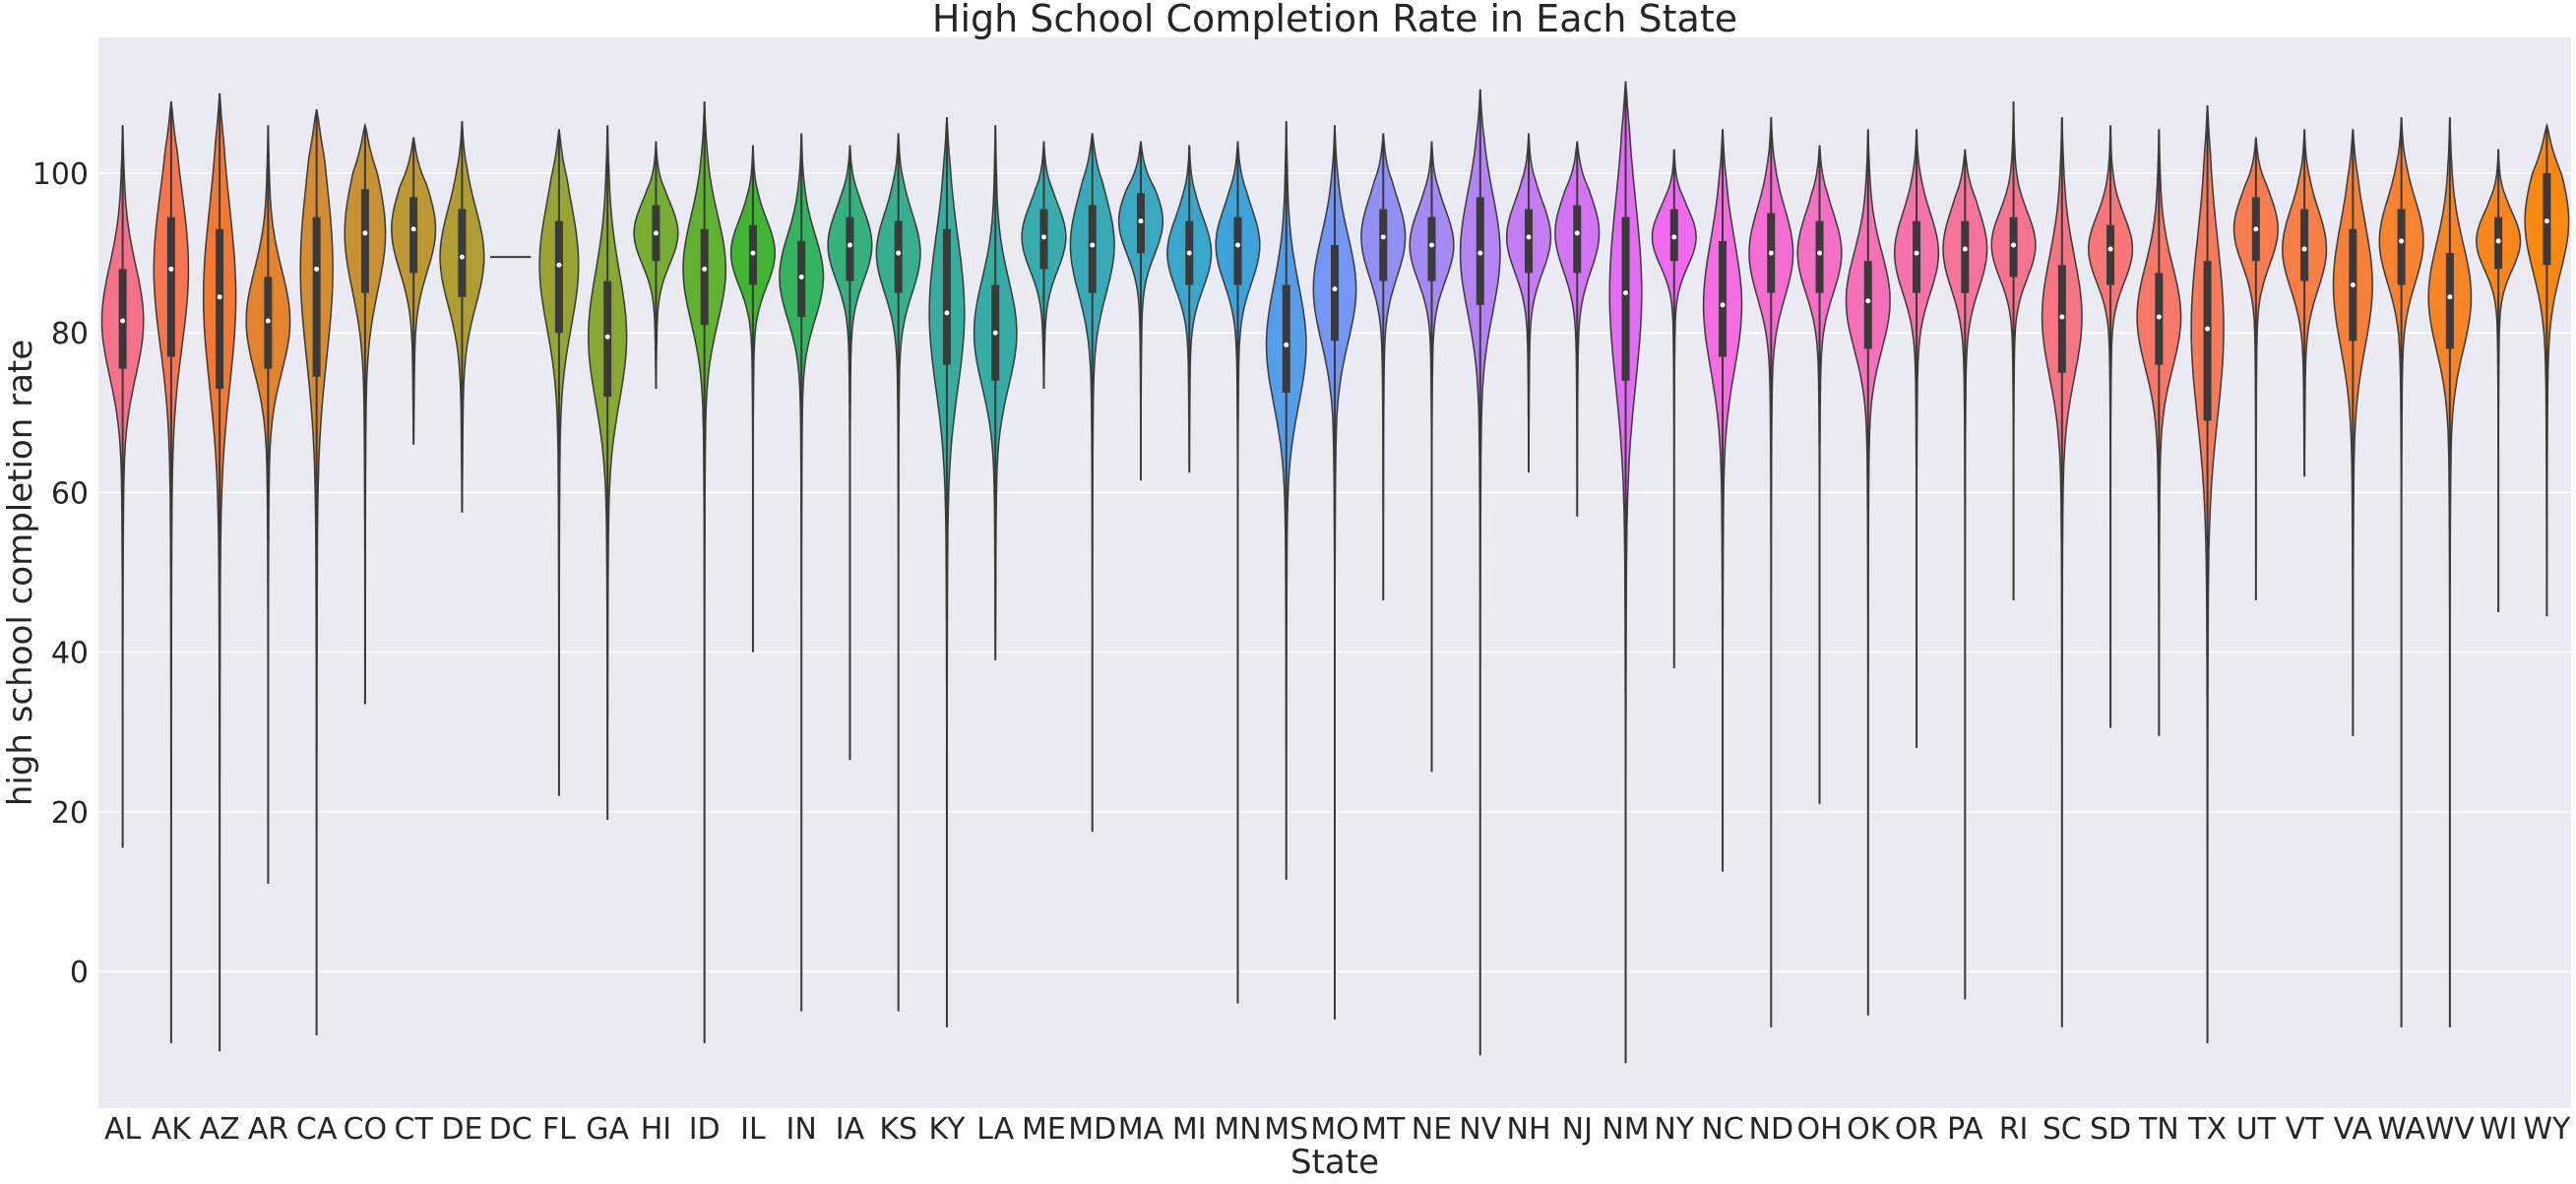  I want to click on x-tick-label: NV, so click(1480, 1129).